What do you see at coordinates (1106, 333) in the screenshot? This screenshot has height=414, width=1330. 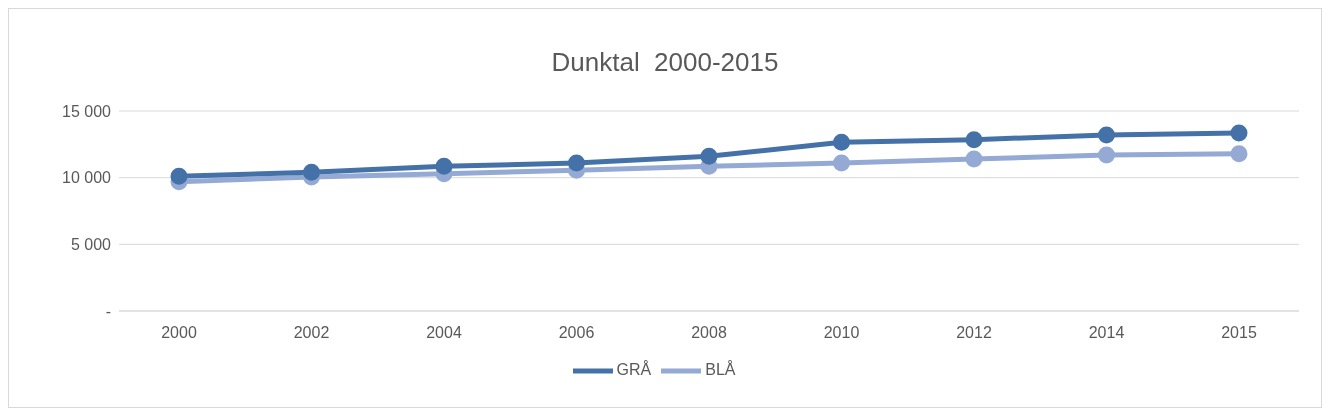 I see `x-tick-label: 2014` at bounding box center [1106, 333].